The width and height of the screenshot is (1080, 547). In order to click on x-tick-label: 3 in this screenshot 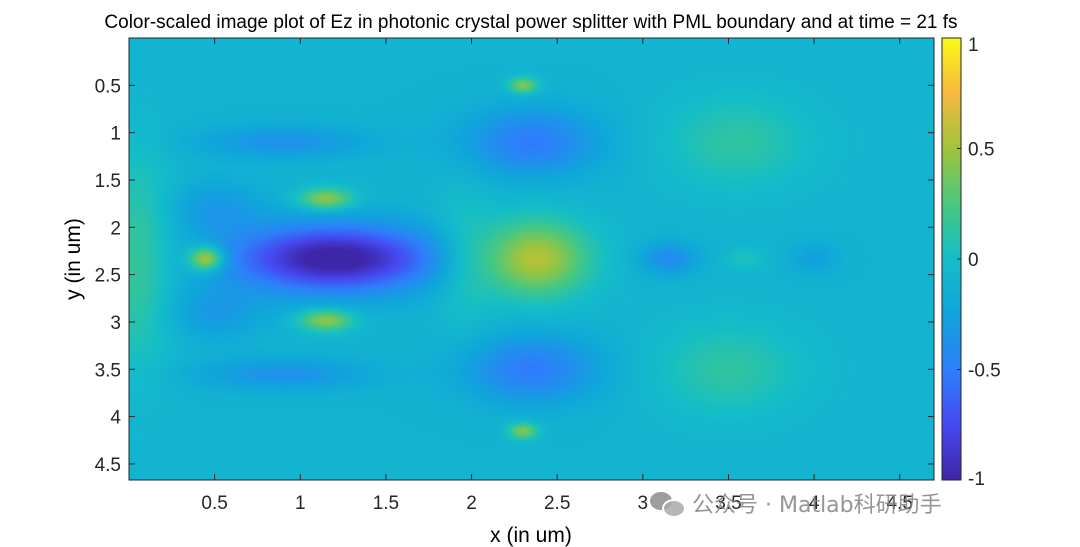, I will do `click(643, 503)`.